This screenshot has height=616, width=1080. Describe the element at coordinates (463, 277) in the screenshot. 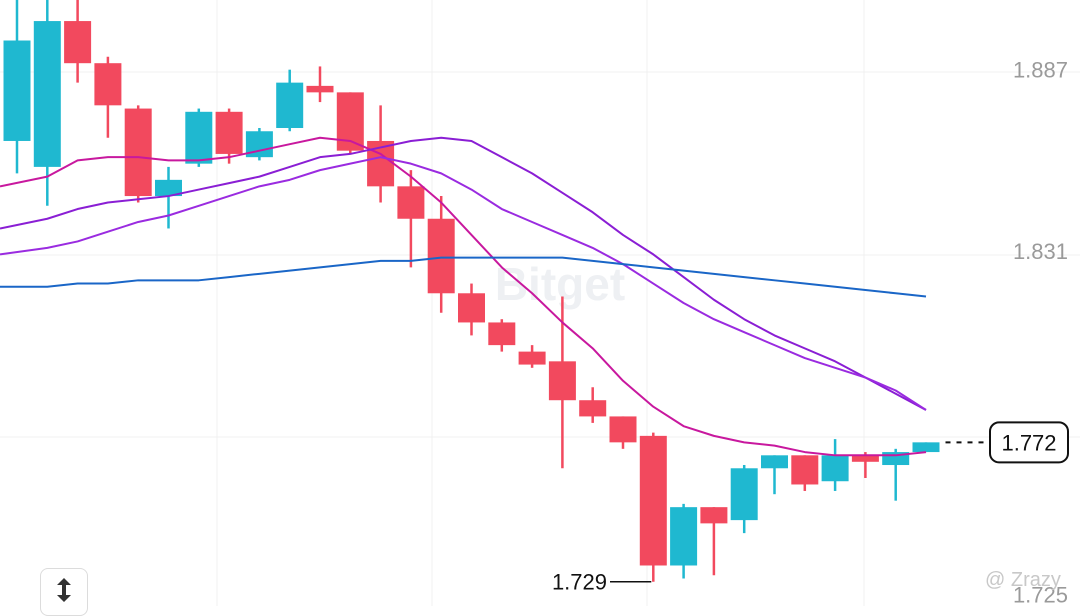

I see `moving-average-line` at that location.